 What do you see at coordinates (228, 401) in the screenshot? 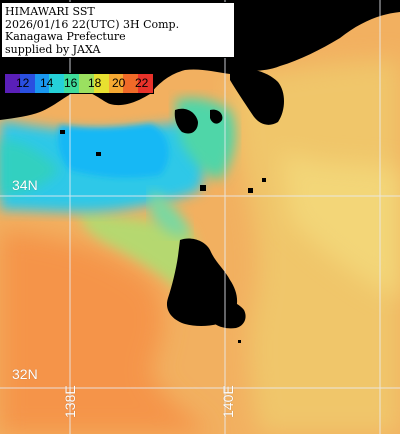
I see `lon-label-140e: 140E` at bounding box center [228, 401].